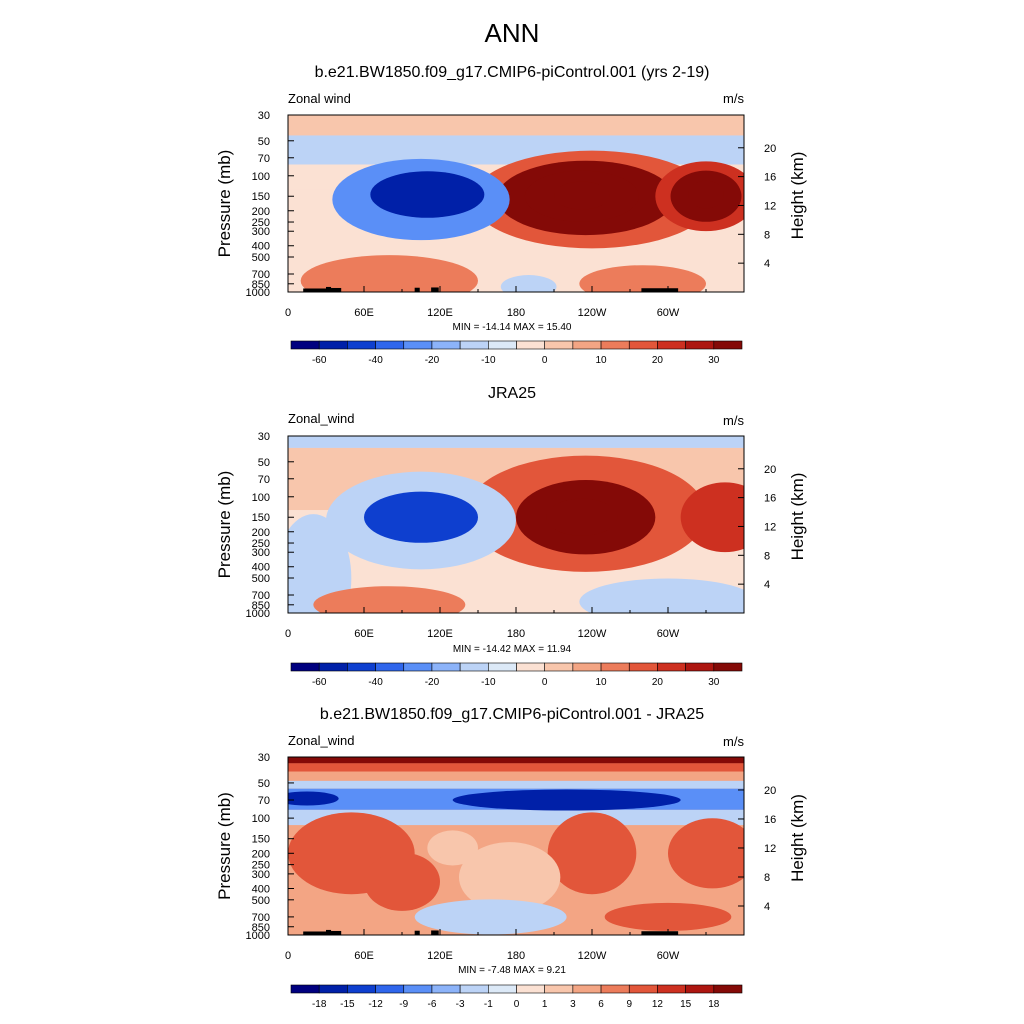  I want to click on panel-3-y-tick-label-1: 50, so click(264, 784).